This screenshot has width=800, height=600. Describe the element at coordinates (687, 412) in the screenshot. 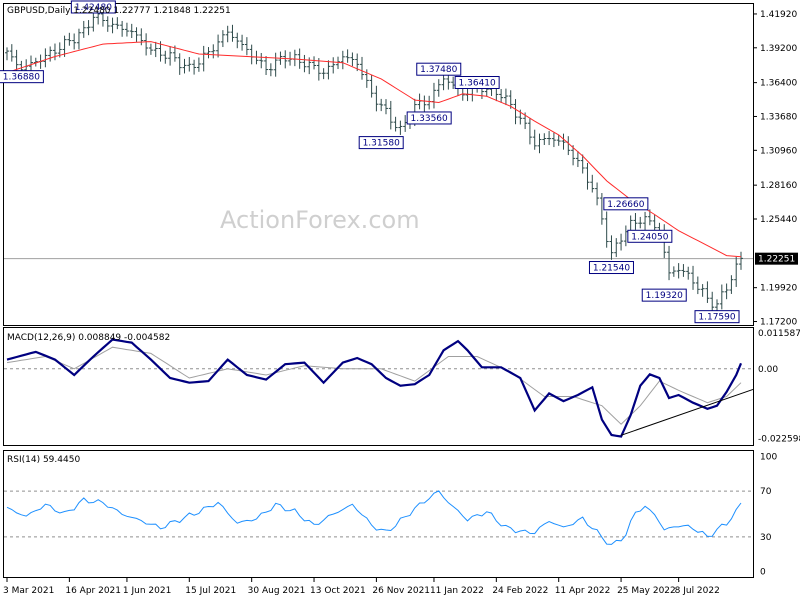

I see `macd-trendline` at that location.